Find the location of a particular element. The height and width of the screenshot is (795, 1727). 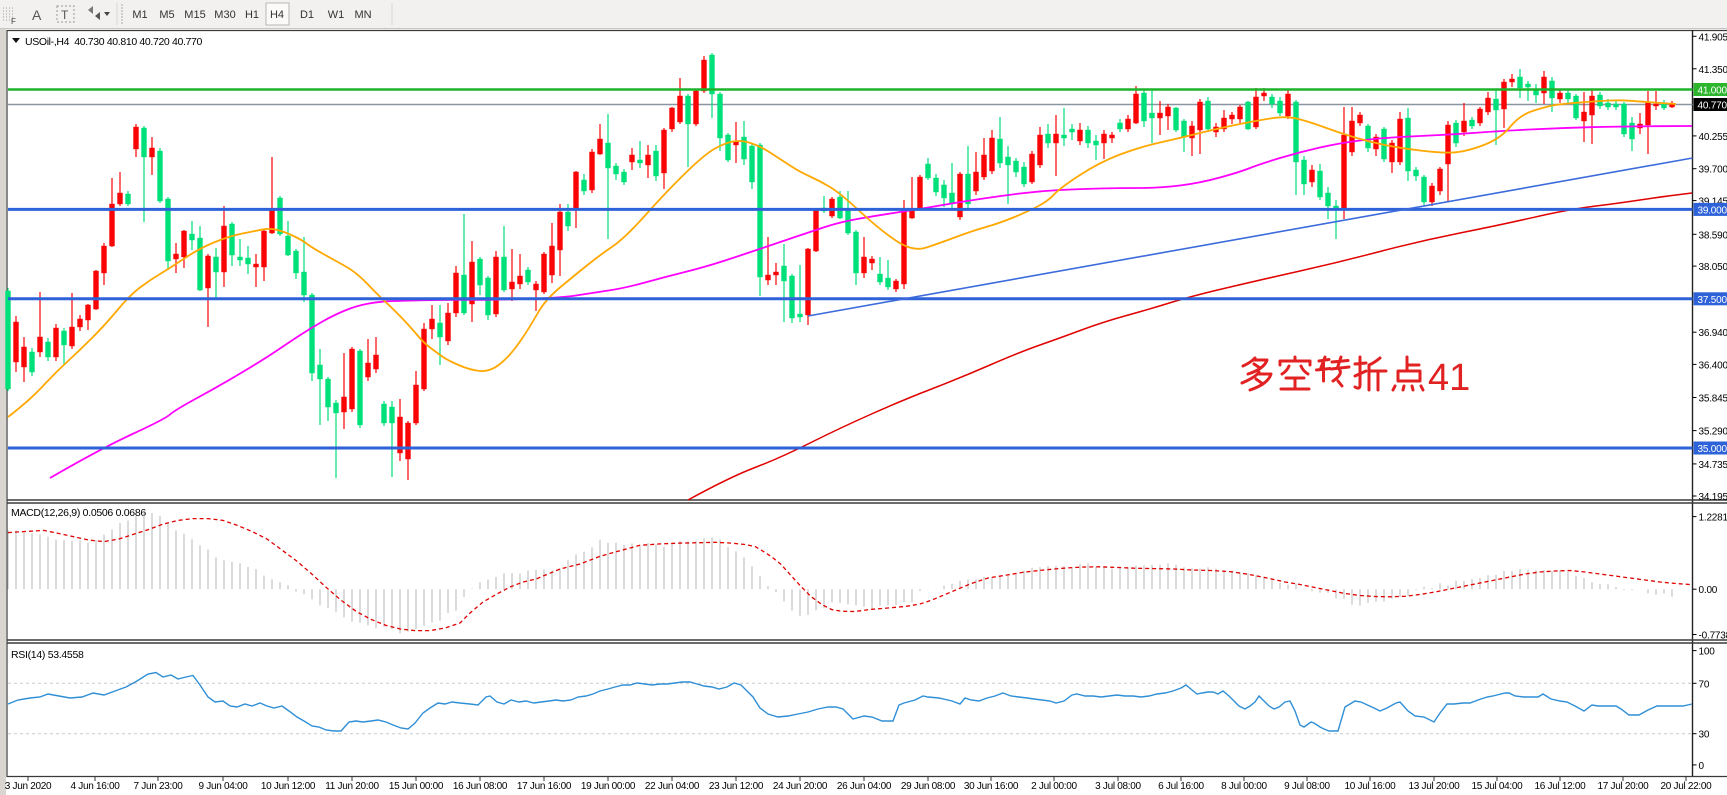

svg-text: 16 Jul 12:00 is located at coordinates (1561, 786).